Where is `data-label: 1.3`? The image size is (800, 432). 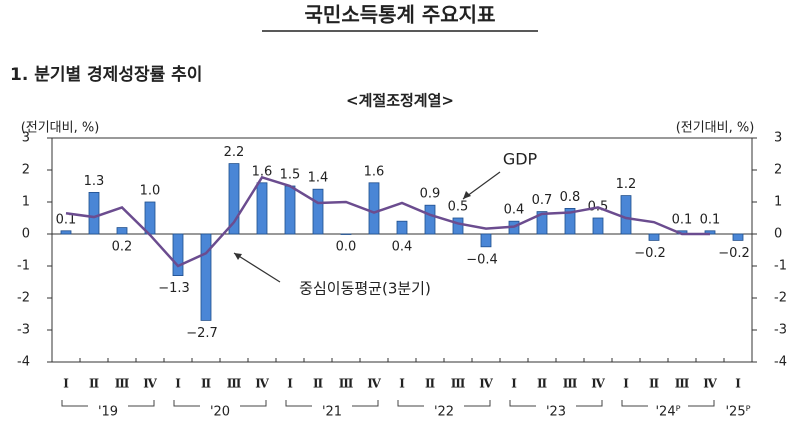
data-label: 1.3 is located at coordinates (94, 181).